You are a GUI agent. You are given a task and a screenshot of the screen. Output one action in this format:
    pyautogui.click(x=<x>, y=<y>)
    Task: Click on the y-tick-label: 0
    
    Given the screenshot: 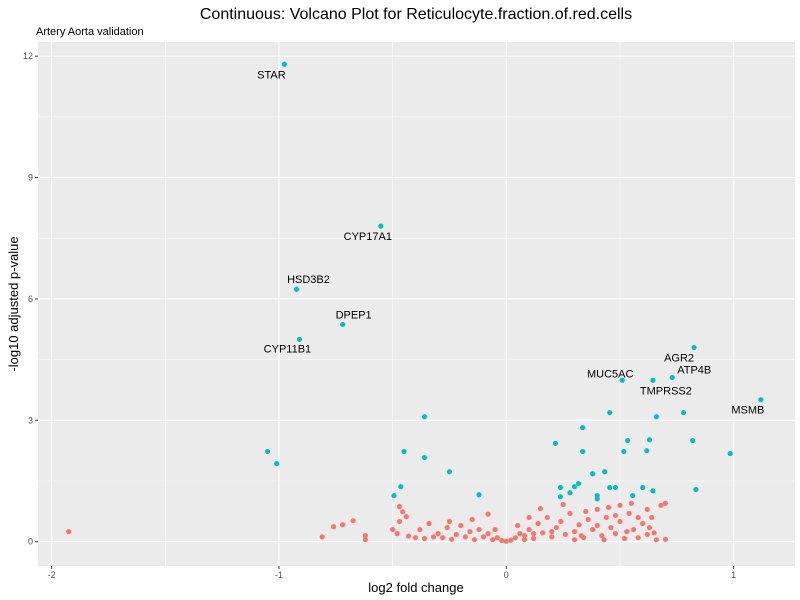 What is the action you would take?
    pyautogui.click(x=30, y=542)
    